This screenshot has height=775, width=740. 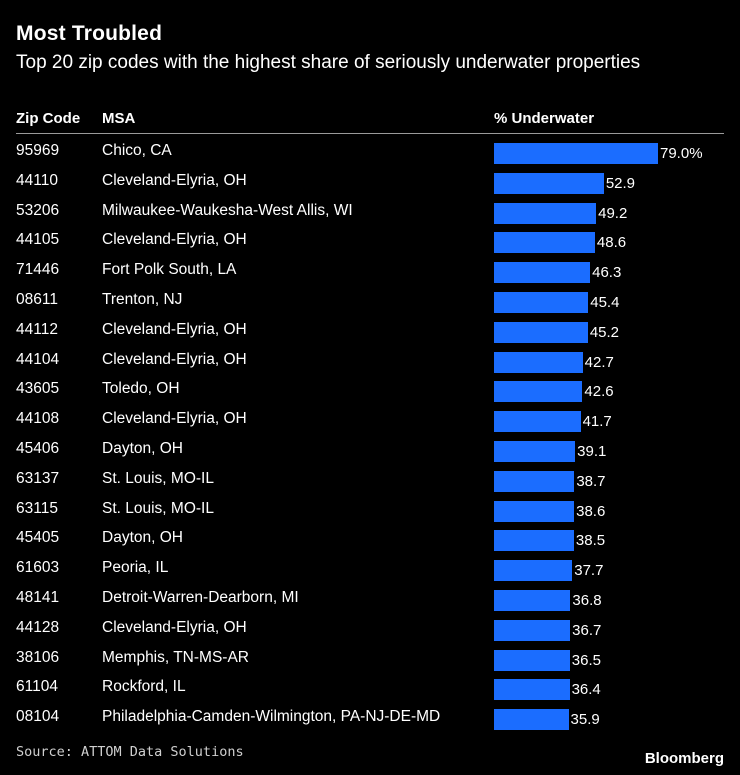 What do you see at coordinates (38, 568) in the screenshot?
I see `zip-code-cell: 61603` at bounding box center [38, 568].